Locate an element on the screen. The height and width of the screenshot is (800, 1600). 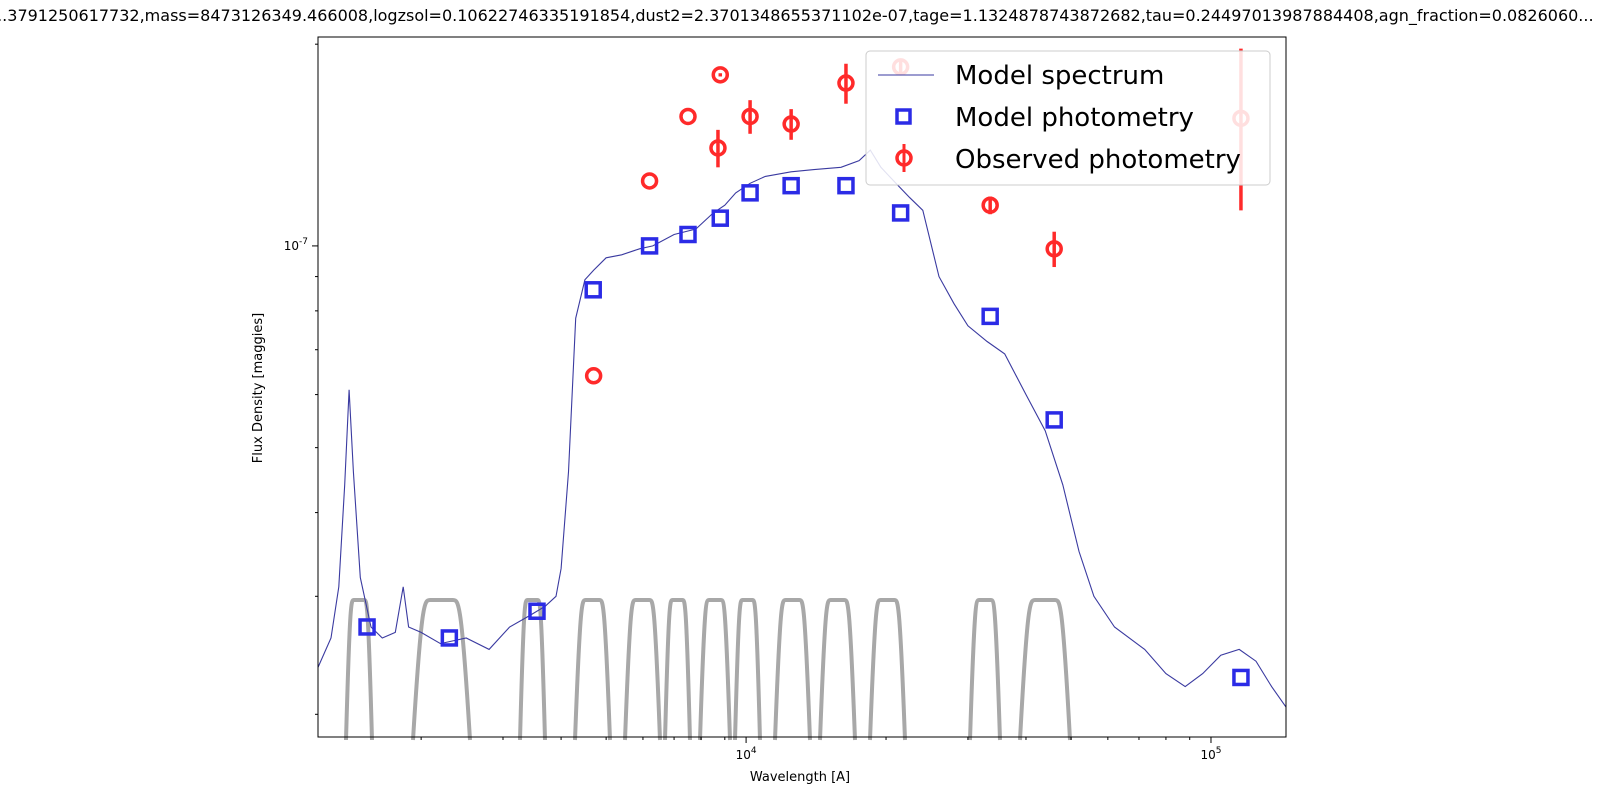
x-tick-label-1: 10⁴ is located at coordinates (746, 754).